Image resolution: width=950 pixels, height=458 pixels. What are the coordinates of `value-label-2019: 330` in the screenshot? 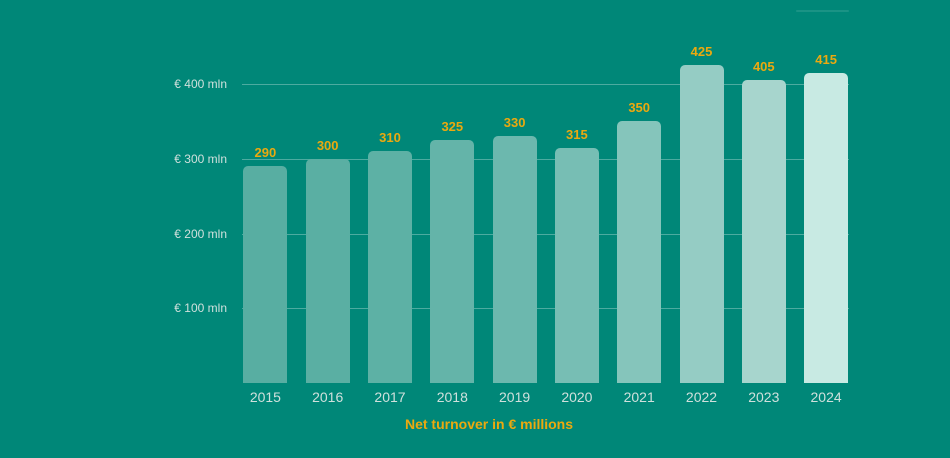 It's located at (514, 123).